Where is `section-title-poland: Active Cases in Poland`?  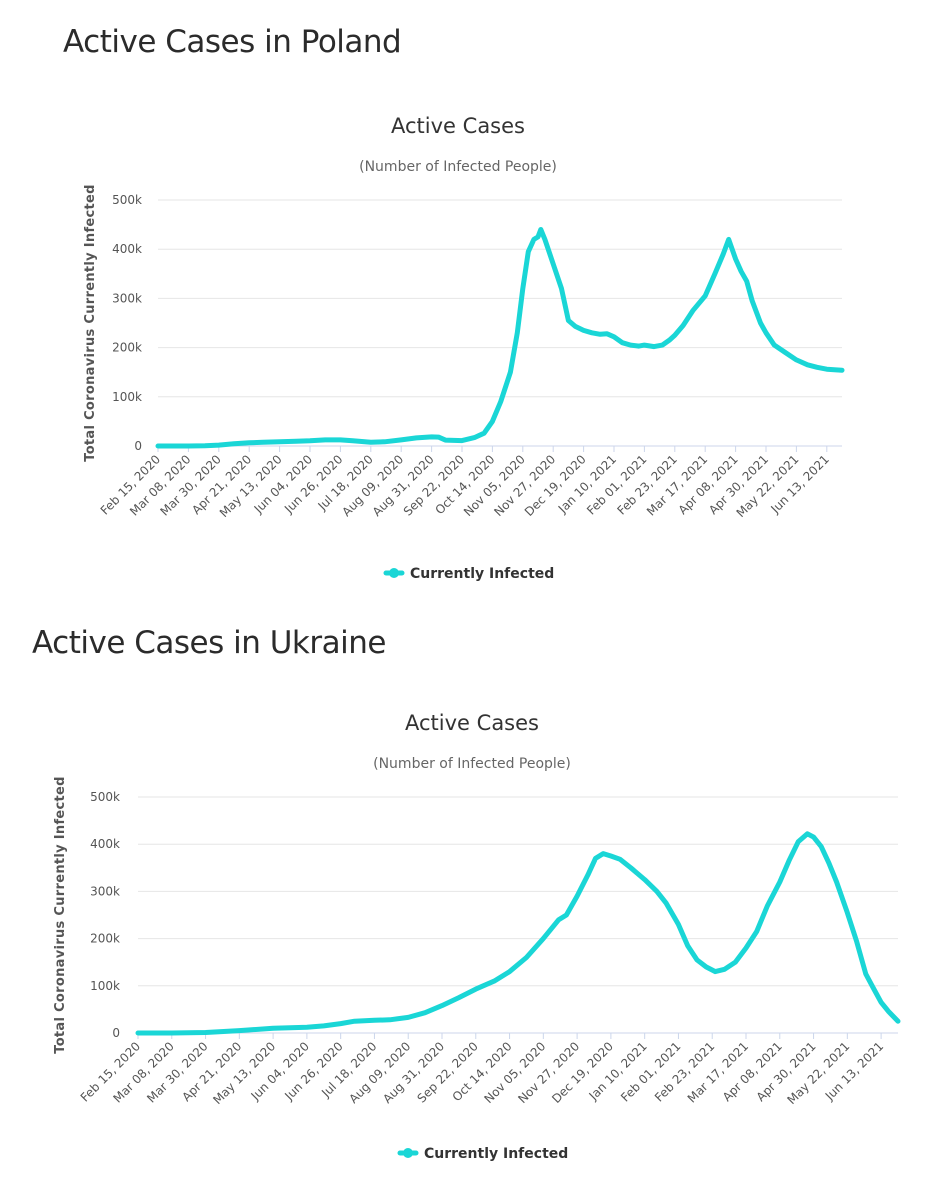
section-title-poland: Active Cases in Poland is located at coordinates (232, 42).